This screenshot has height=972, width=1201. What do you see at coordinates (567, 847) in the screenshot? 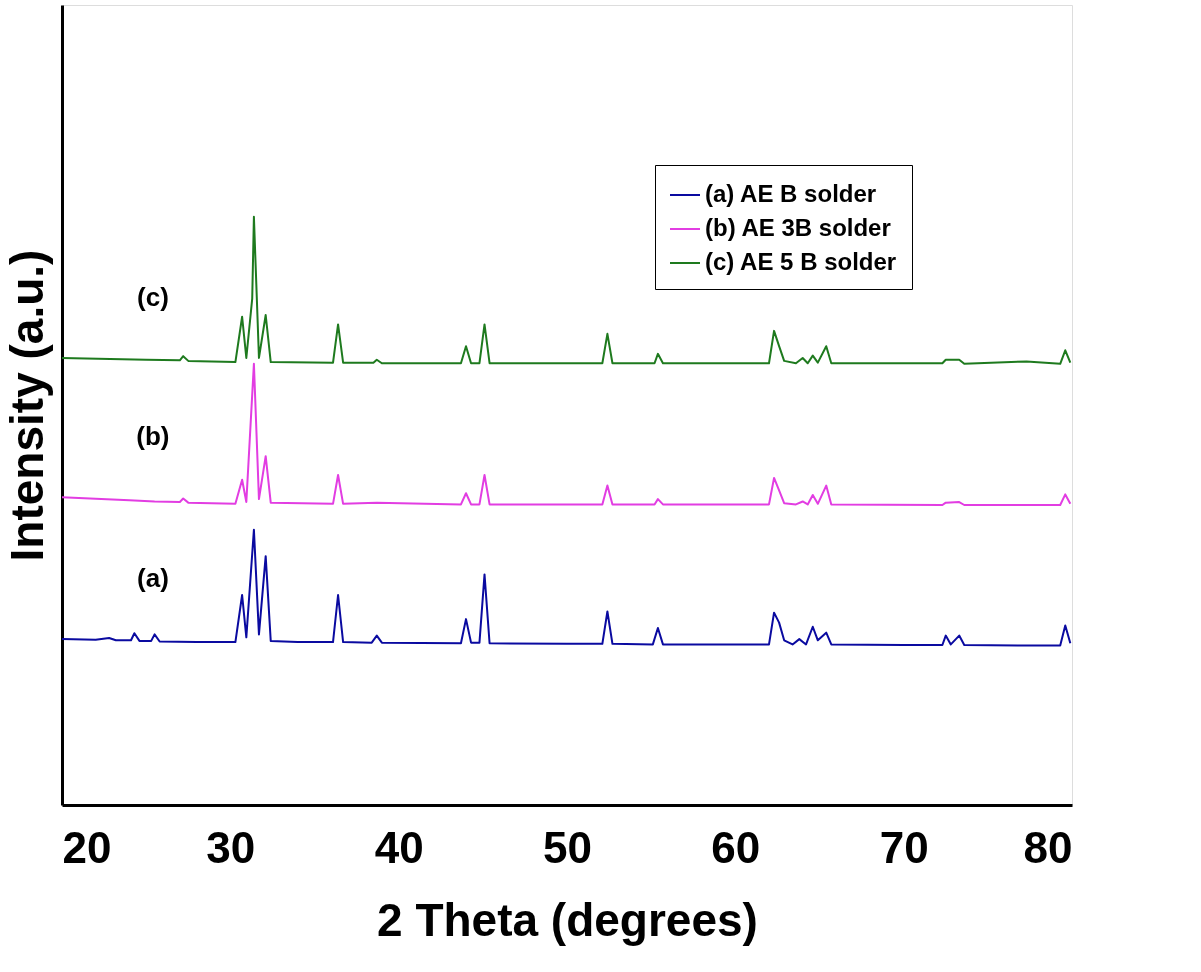
I see `x-tick-label: 50` at bounding box center [567, 847].